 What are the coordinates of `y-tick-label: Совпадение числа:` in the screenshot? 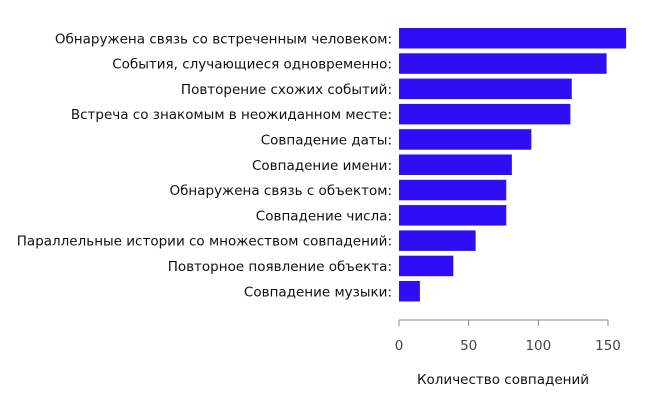 It's located at (324, 216).